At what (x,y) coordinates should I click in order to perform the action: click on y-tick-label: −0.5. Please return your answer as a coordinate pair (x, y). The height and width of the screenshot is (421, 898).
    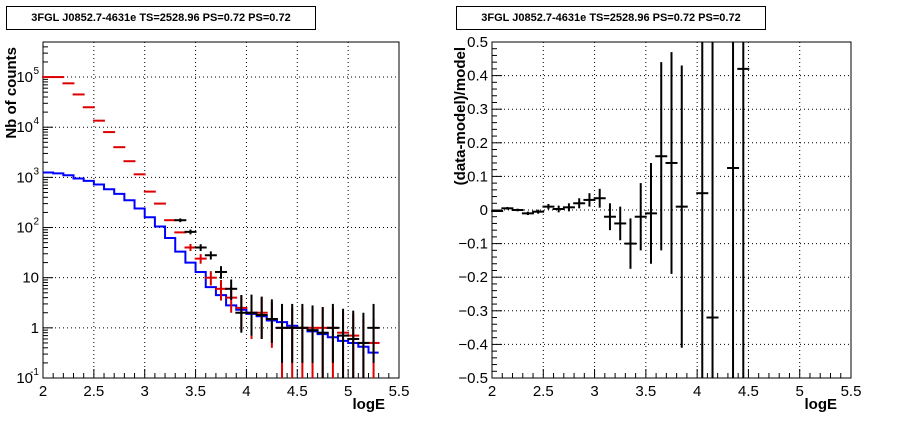
    Looking at the image, I should click on (473, 378).